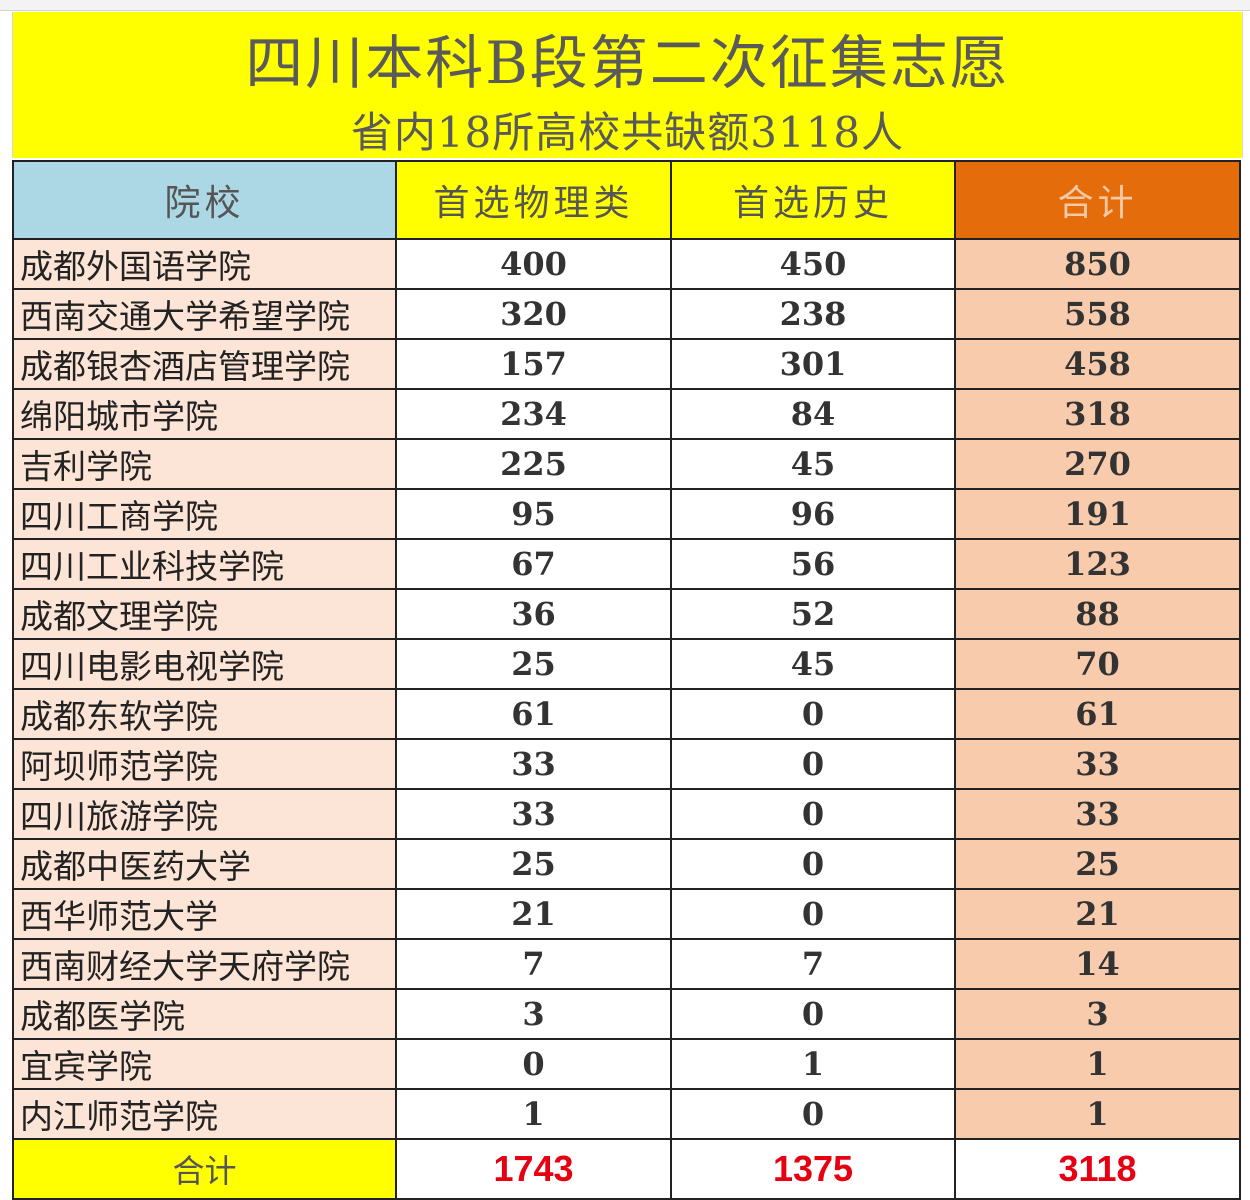  I want to click on summary-total: 3118, so click(1097, 1169).